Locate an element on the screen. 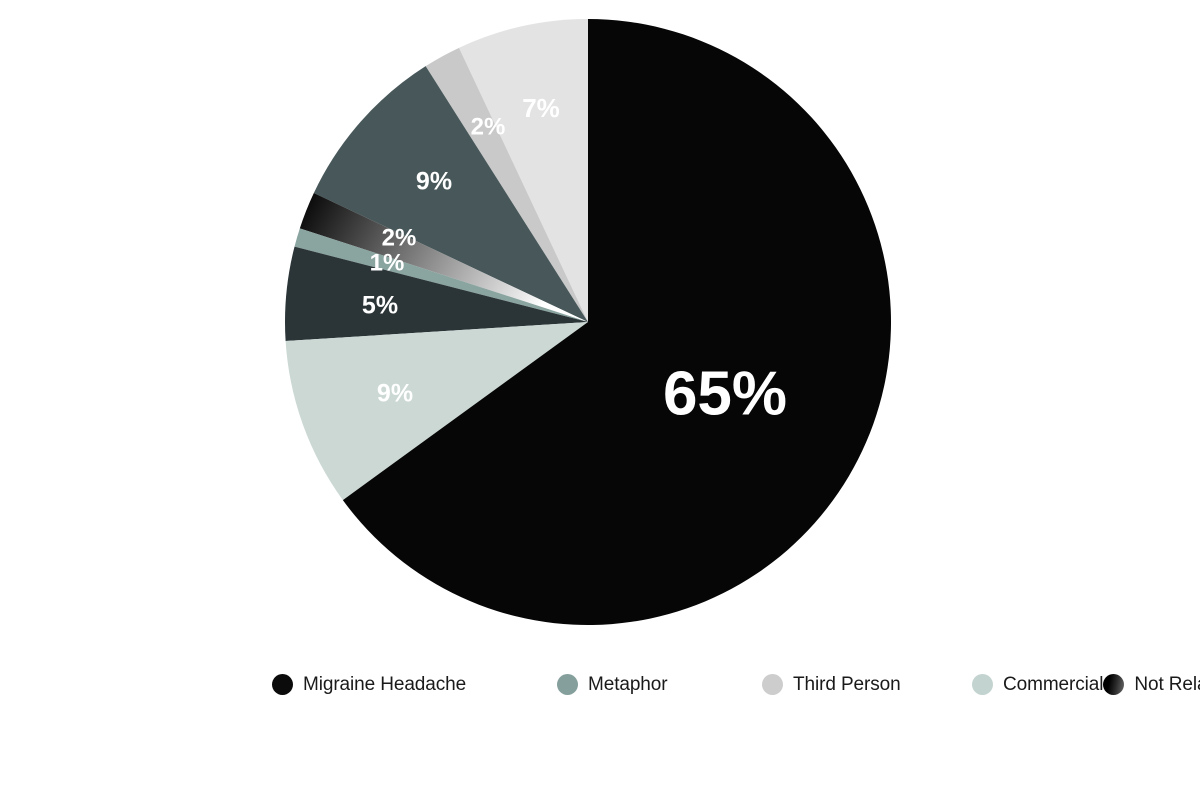 The image size is (1200, 786). pie-slice-inconclusive is located at coordinates (436, 294).